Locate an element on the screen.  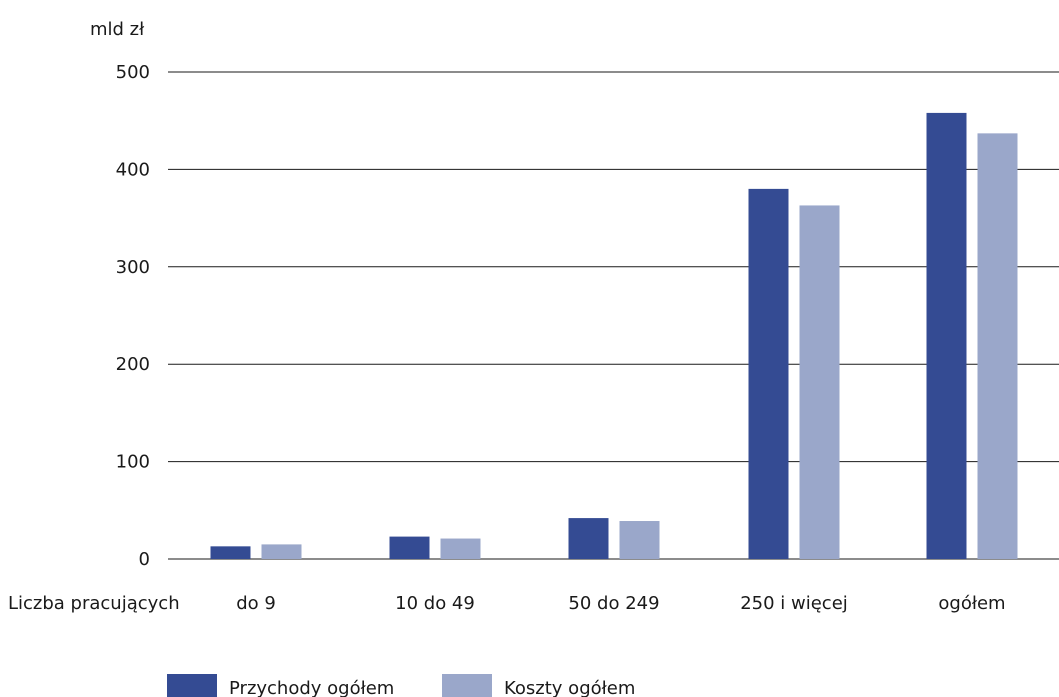
y-tick-label: 0 is located at coordinates (144, 559).